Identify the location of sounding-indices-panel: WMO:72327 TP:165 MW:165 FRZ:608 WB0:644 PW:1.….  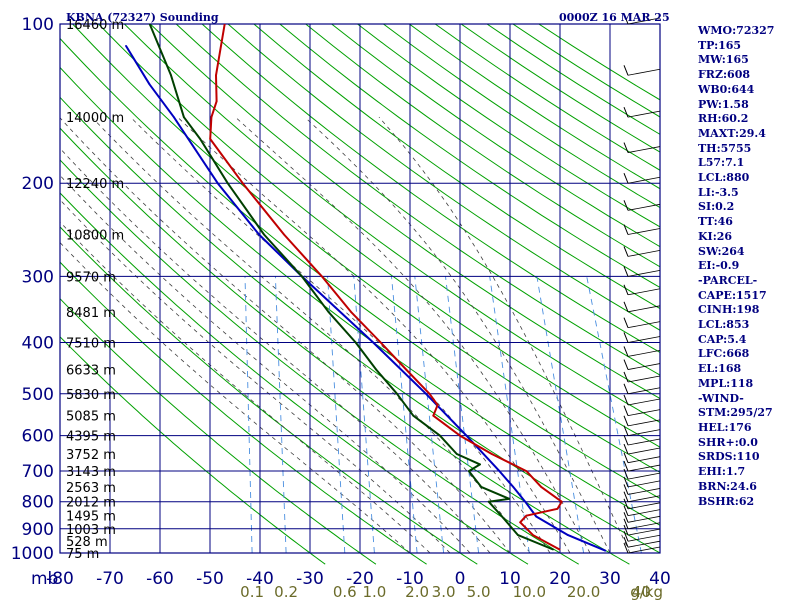
(736, 266).